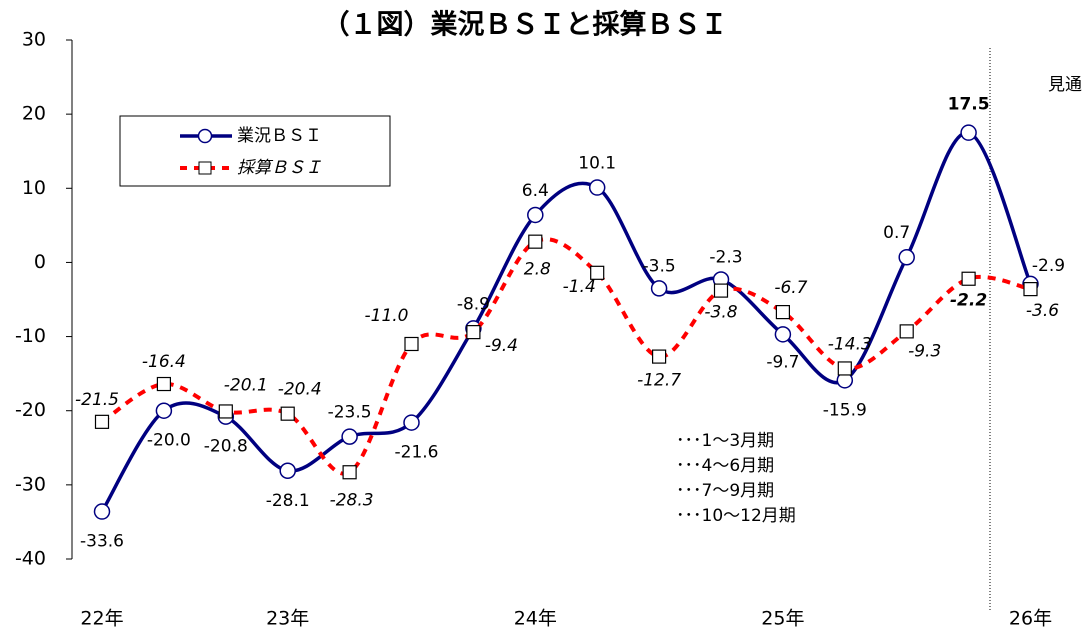  I want to click on data-label: -2.3, so click(725, 257).